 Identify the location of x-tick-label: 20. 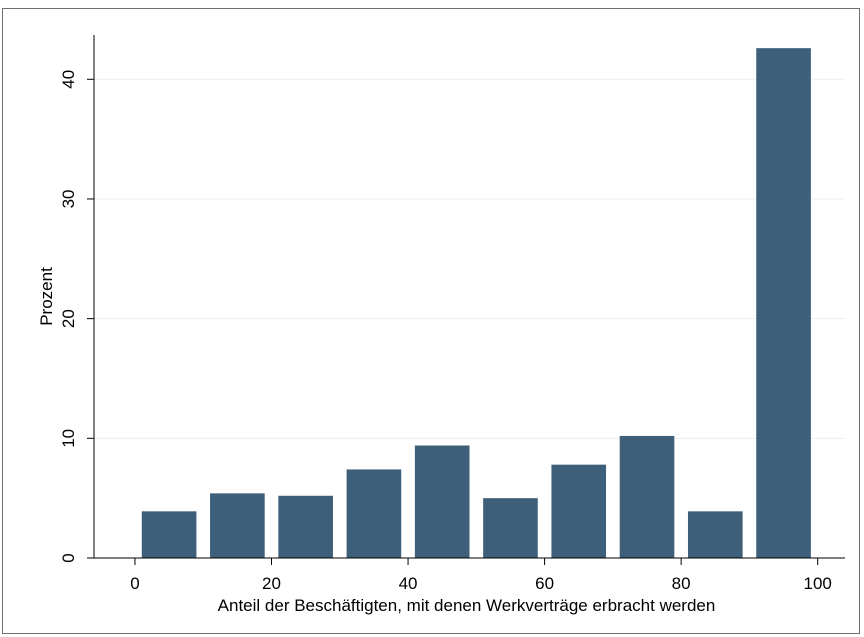
(271, 583).